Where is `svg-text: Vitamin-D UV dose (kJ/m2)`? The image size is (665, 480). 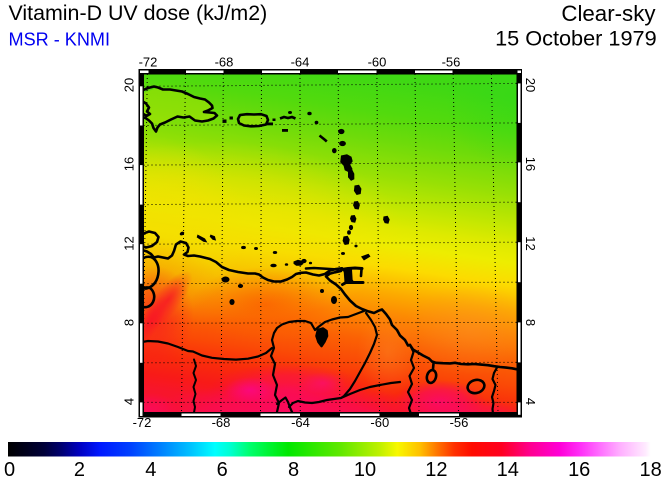
svg-text: Vitamin-D UV dose (kJ/m2) is located at coordinates (138, 13).